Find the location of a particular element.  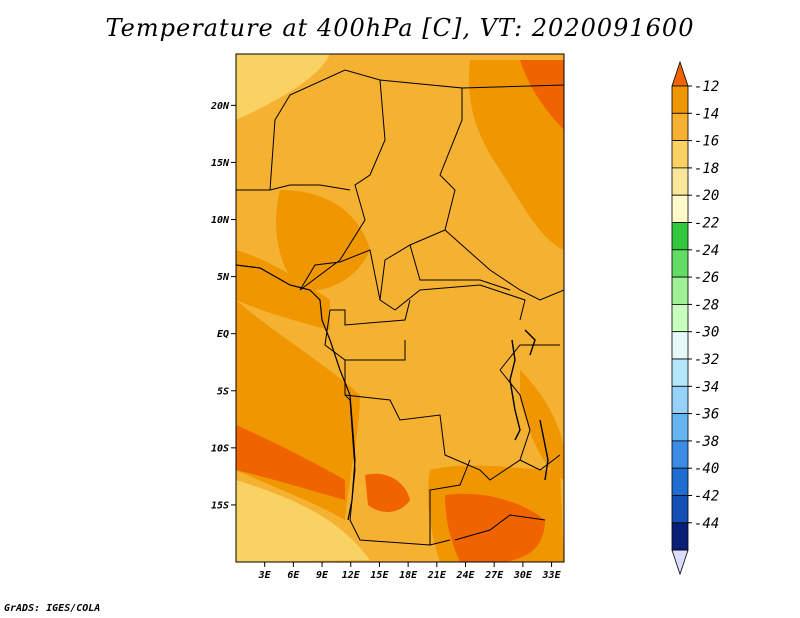

lon-tick-label: 15E is located at coordinates (379, 575).